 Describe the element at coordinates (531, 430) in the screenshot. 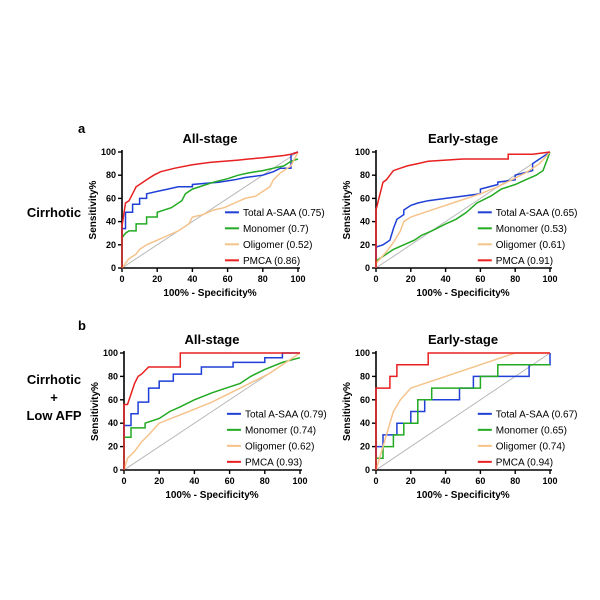

I see `legend-label: Monomer (0.65)` at that location.